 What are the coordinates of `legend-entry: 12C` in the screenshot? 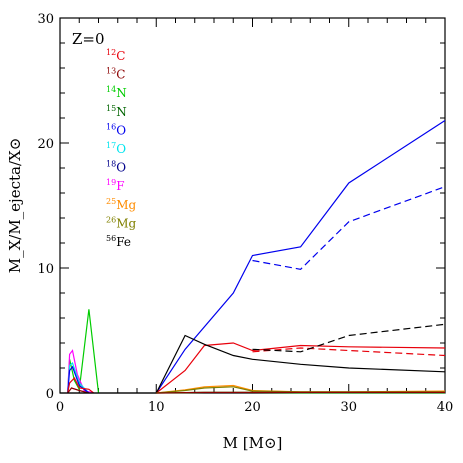 It's located at (115, 55).